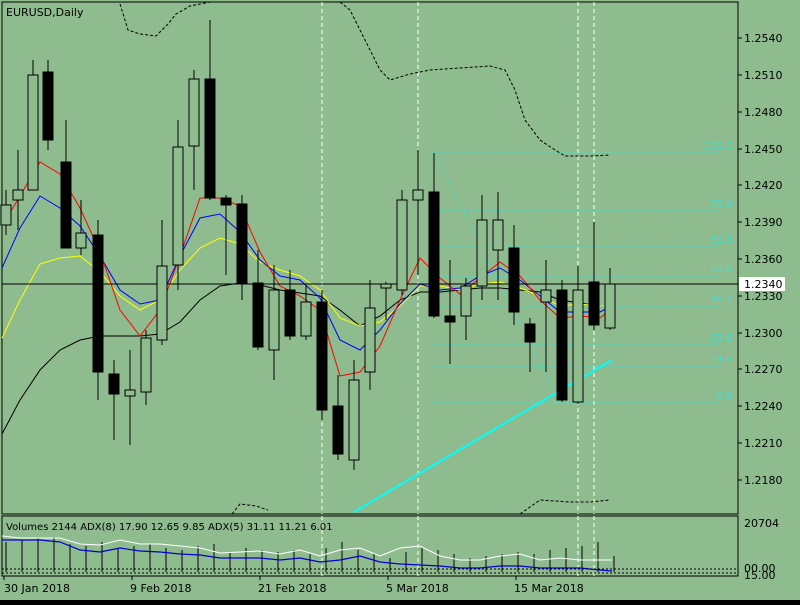 This screenshot has width=800, height=605. Describe the element at coordinates (763, 443) in the screenshot. I see `price-label: 1.2210` at that location.